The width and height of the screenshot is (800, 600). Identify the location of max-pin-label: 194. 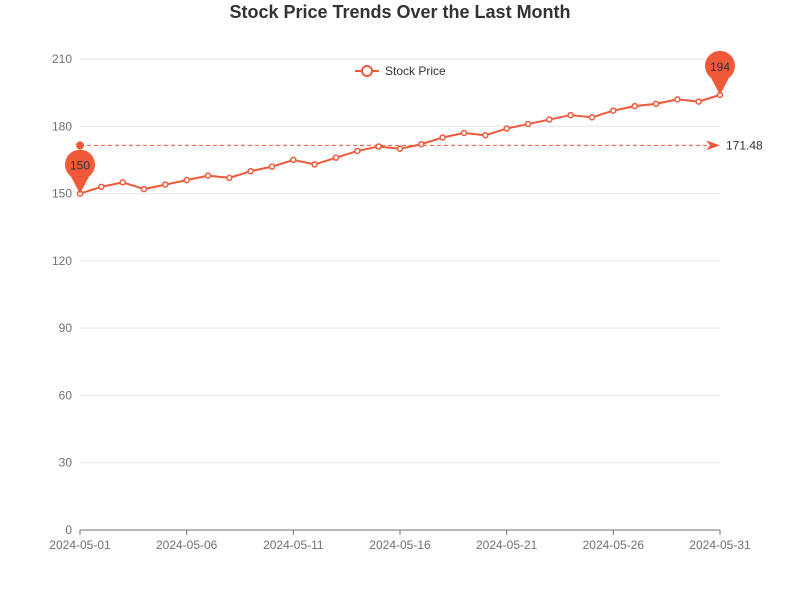
(720, 67).